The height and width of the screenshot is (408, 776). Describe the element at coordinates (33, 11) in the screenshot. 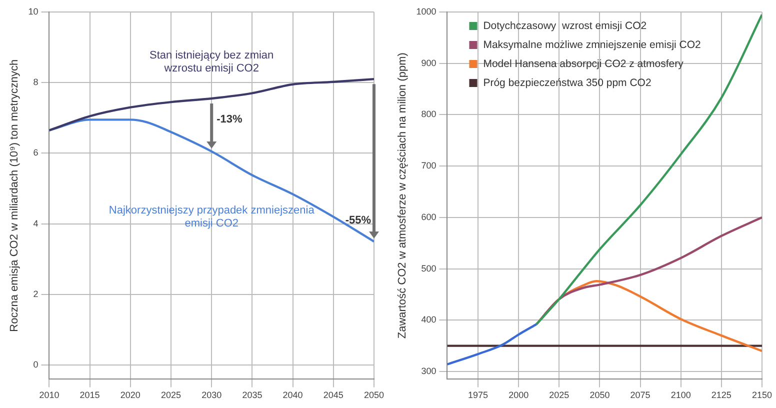

I see `y-tick-label: 10` at that location.